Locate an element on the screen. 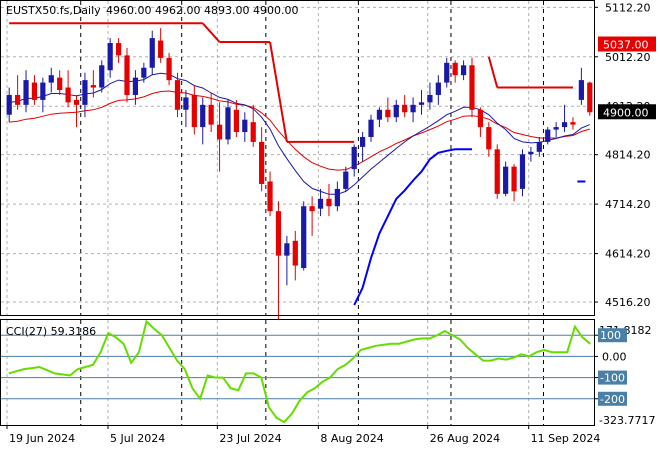 The width and height of the screenshot is (660, 450). price-tick-label: 4614.20 is located at coordinates (628, 254).